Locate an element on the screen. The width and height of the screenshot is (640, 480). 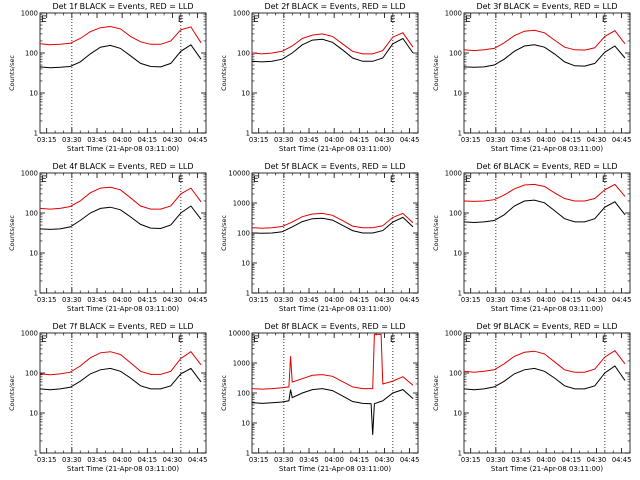
chart-title: Det 8f BLACK = Events, RED = LLD is located at coordinates (334, 326).